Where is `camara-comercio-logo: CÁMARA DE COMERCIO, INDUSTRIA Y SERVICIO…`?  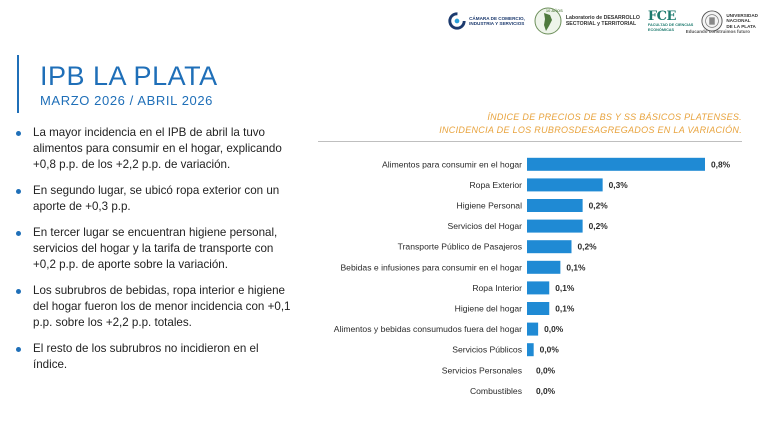
camara-comercio-logo: CÁMARA DE COMERCIO, INDUSTRIA Y SERVICIO… is located at coordinates (486, 21).